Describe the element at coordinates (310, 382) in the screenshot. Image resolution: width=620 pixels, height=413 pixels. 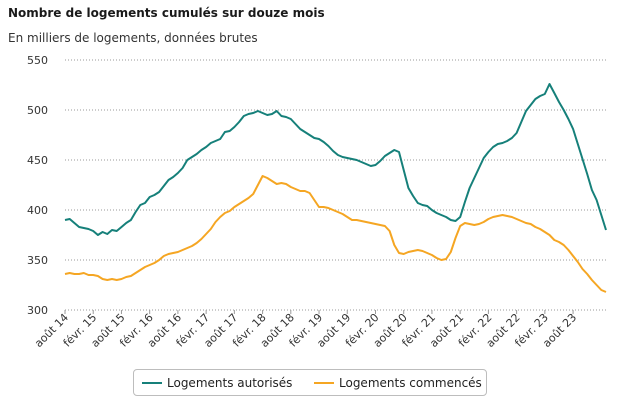
I see `legend: Logements autorisés Logements commencés` at that location.